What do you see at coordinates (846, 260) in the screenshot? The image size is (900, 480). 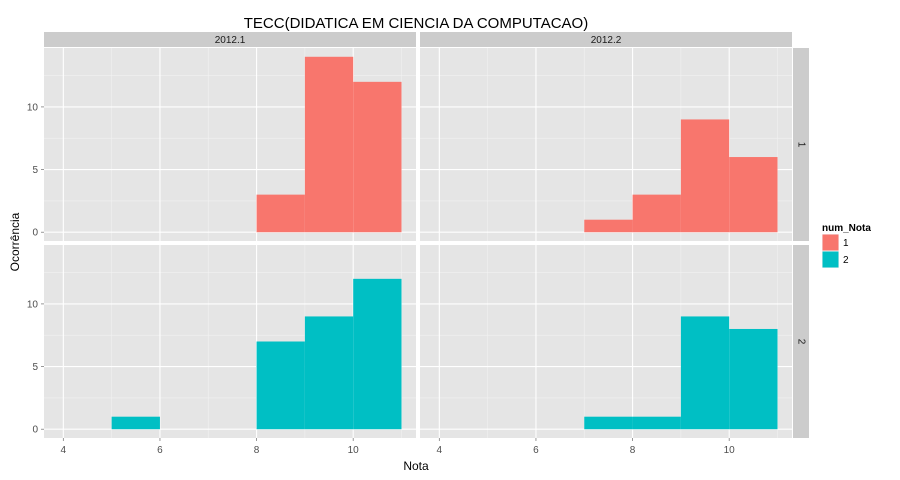 I see `legend-label: 2` at bounding box center [846, 260].